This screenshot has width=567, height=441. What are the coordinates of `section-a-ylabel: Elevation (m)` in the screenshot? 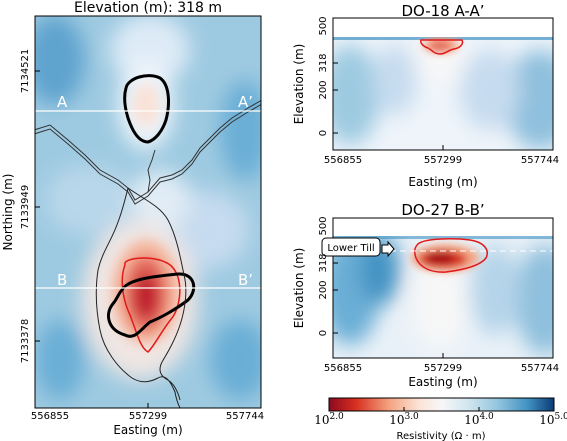 It's located at (299, 84).